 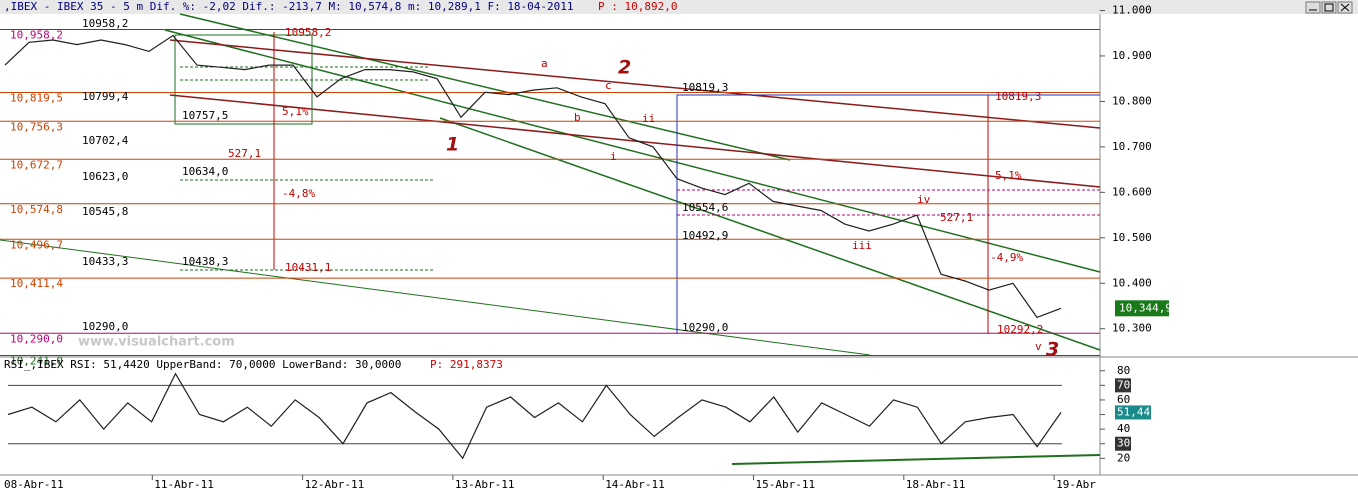 What do you see at coordinates (308, 267) in the screenshot?
I see `annotation: 10431,1` at bounding box center [308, 267].